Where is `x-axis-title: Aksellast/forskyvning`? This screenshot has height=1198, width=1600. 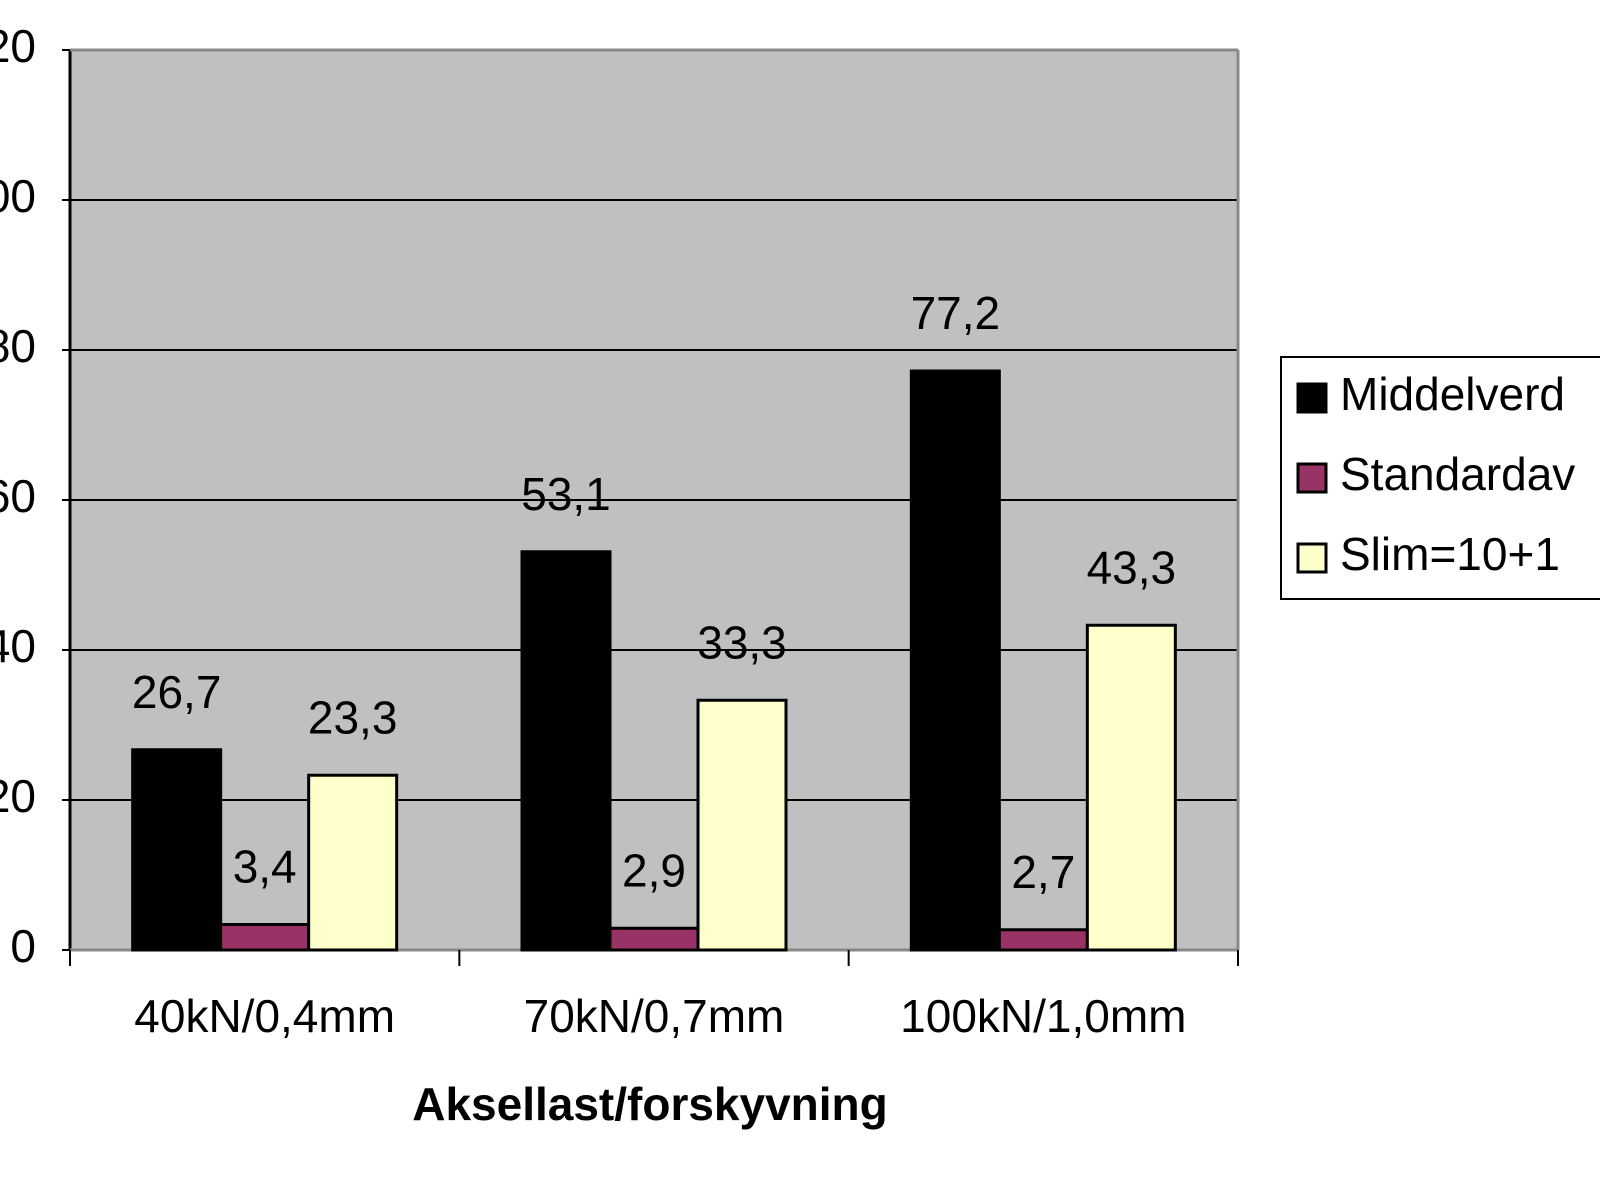
x-axis-title: Aksellast/forskyvning is located at coordinates (650, 1104).